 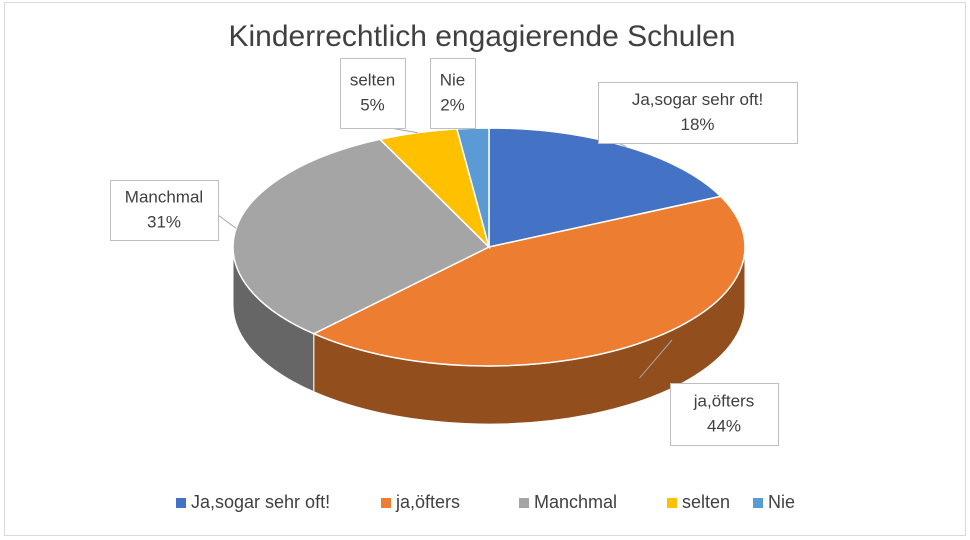 What do you see at coordinates (372, 79) in the screenshot?
I see `data-label-category: selten` at bounding box center [372, 79].